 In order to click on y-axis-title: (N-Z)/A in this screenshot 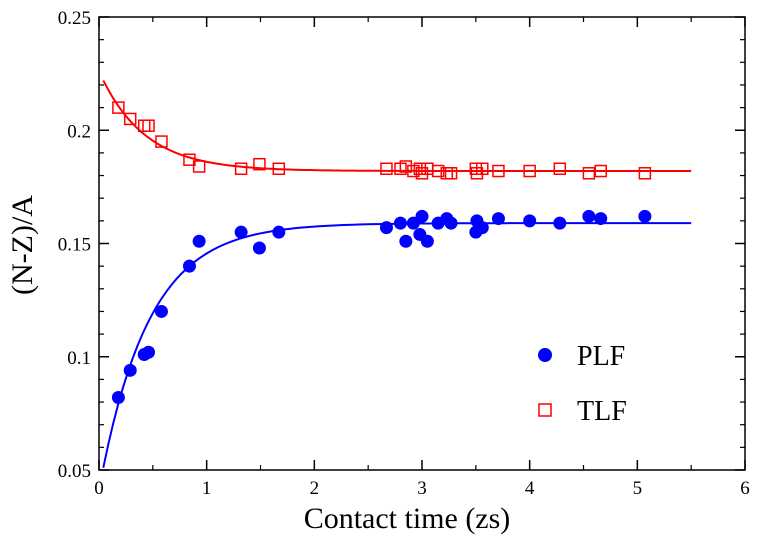, I will do `click(22, 245)`.